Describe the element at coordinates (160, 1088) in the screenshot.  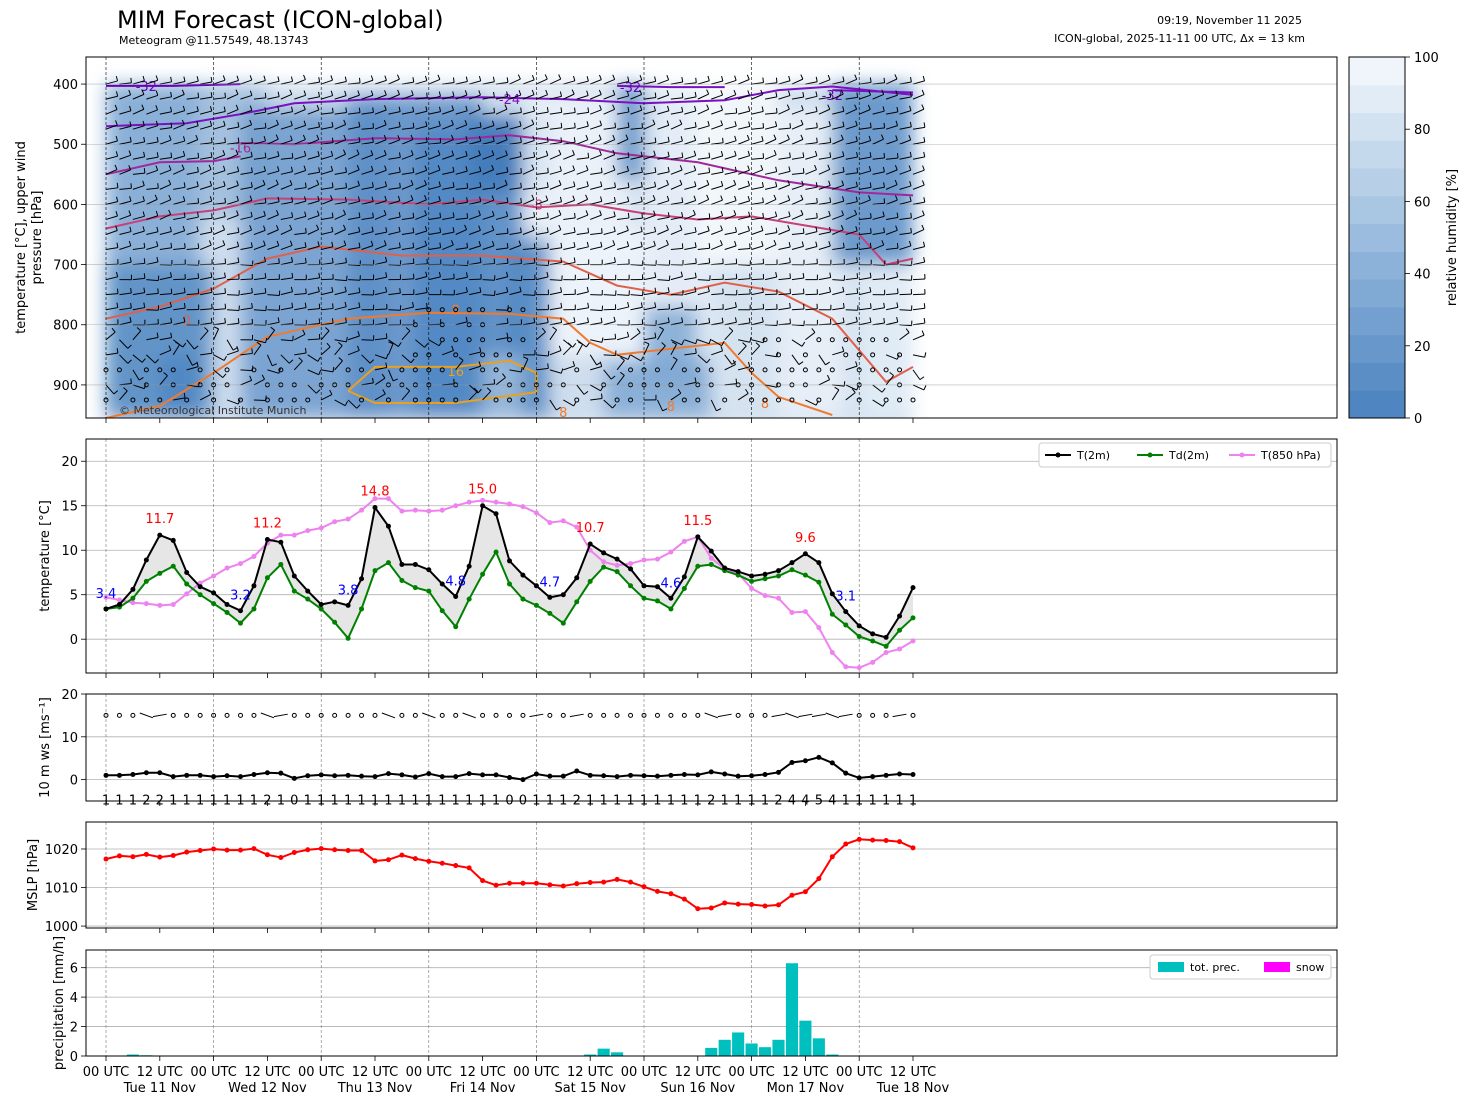
I see `day-label: Tue 11 Nov` at that location.